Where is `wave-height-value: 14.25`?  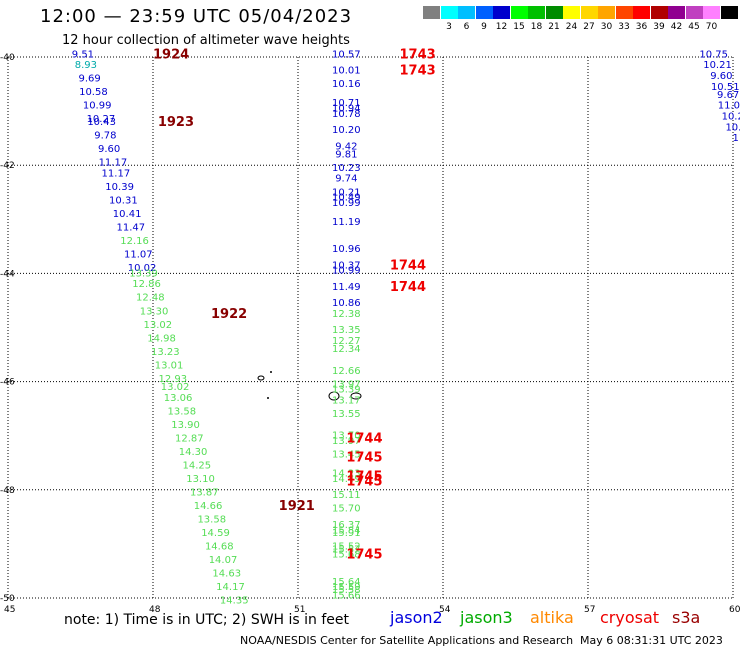
wave-height-value: 14.25 is located at coordinates (196, 465).